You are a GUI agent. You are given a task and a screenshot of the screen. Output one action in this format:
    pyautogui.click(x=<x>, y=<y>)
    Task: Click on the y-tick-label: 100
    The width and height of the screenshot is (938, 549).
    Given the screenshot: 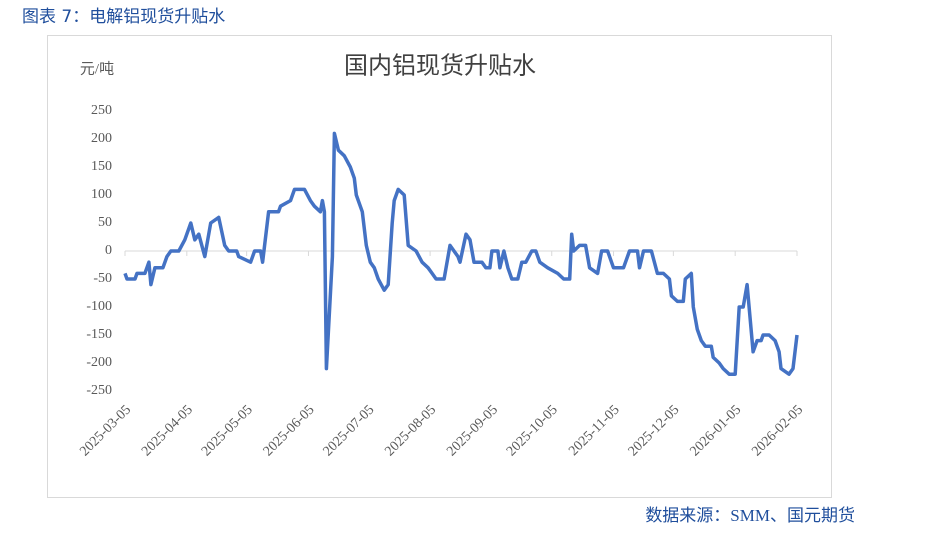 What is the action you would take?
    pyautogui.click(x=101, y=194)
    